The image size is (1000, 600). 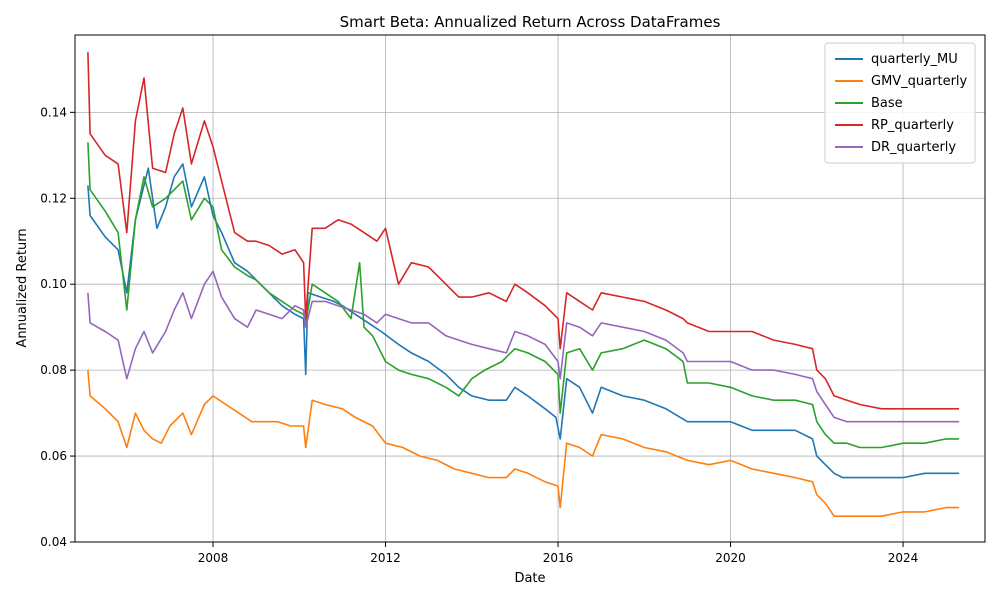 I want to click on x-tick-label: 2016, so click(x=558, y=558).